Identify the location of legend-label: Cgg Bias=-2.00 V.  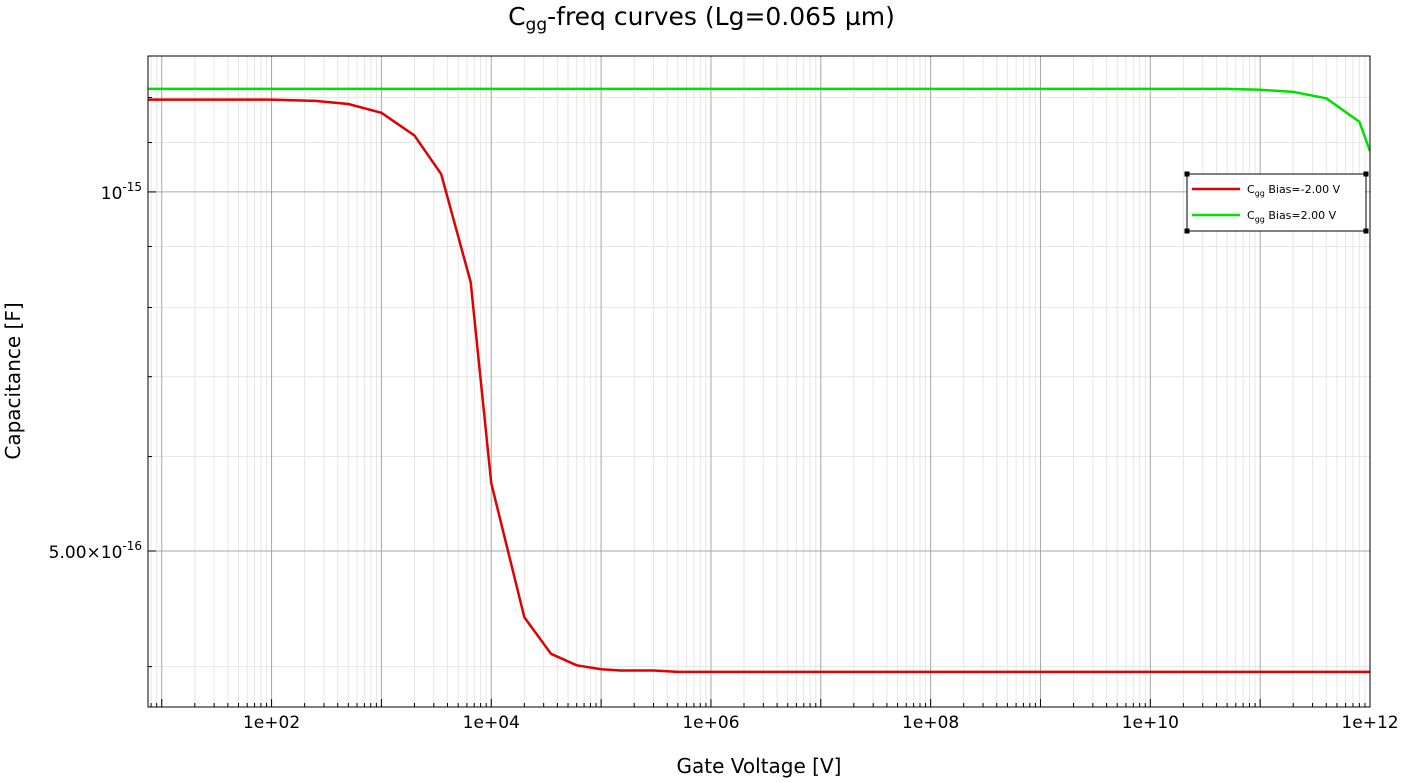
(1294, 190).